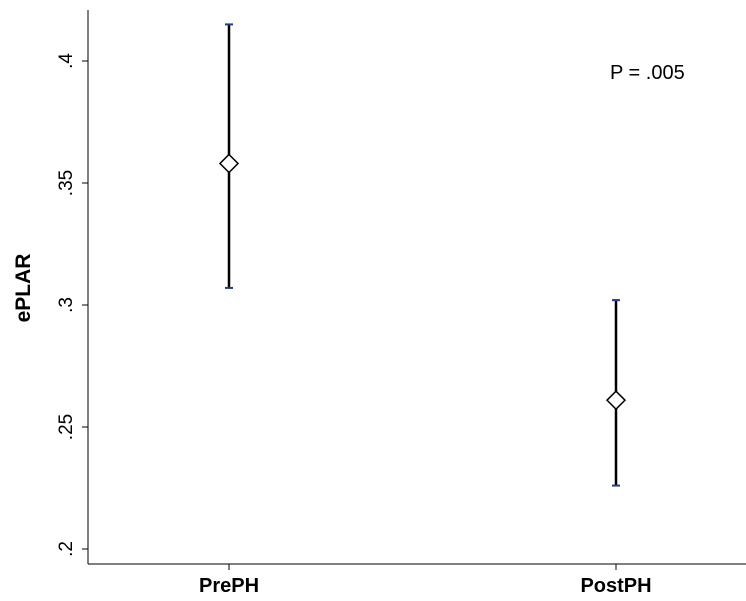  Describe the element at coordinates (66, 427) in the screenshot. I see `y-tick-label: .25` at that location.